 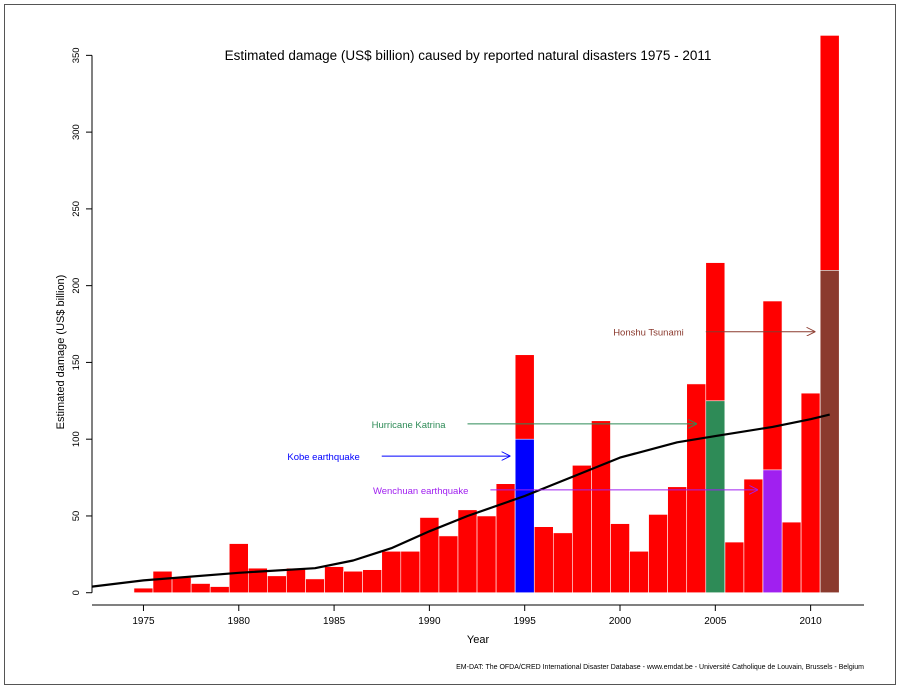 I want to click on x-axis-title: Year, so click(x=478, y=640).